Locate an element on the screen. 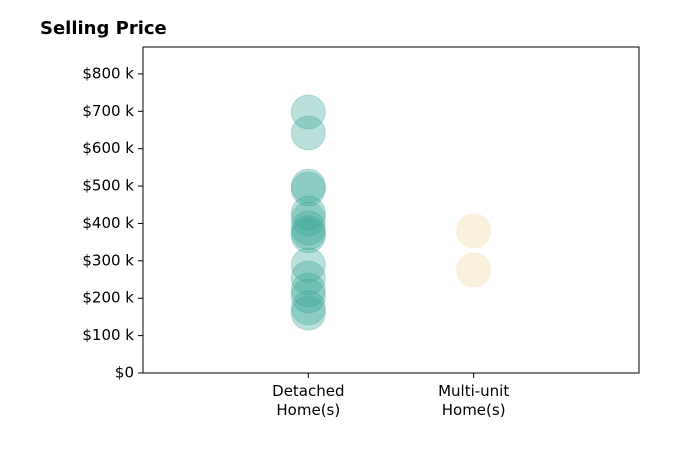 The image size is (679, 462). y-tick-label: $600 k is located at coordinates (108, 148).